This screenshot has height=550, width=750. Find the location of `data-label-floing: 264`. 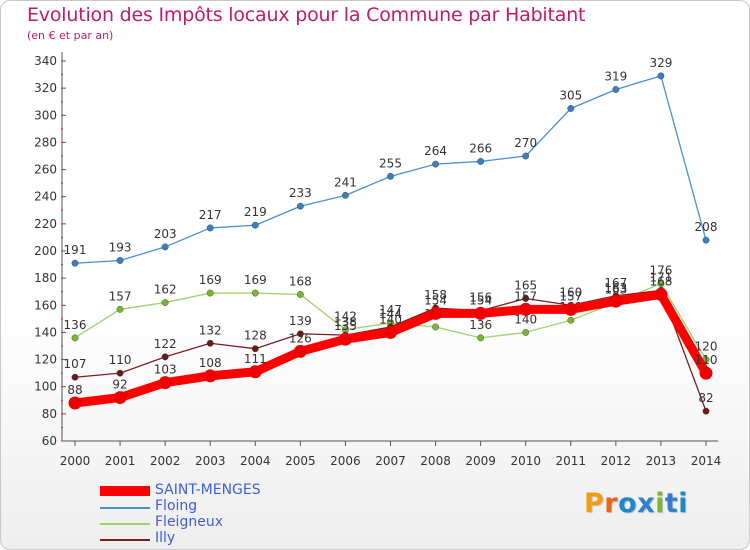

data-label-floing: 264 is located at coordinates (435, 151).